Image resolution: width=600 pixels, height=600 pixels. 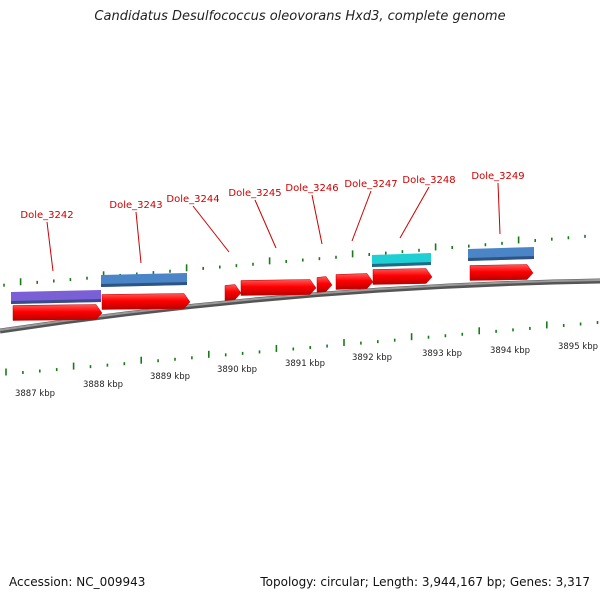 I want to click on kbp-scale-label: 3893 kbp, so click(x=442, y=354).